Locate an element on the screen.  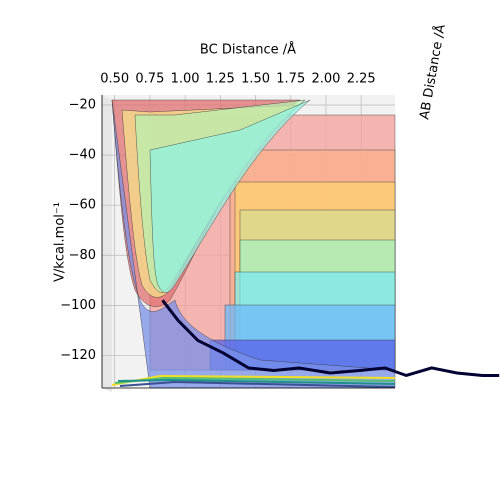
x-tick-label: 2.00 is located at coordinates (325, 79).